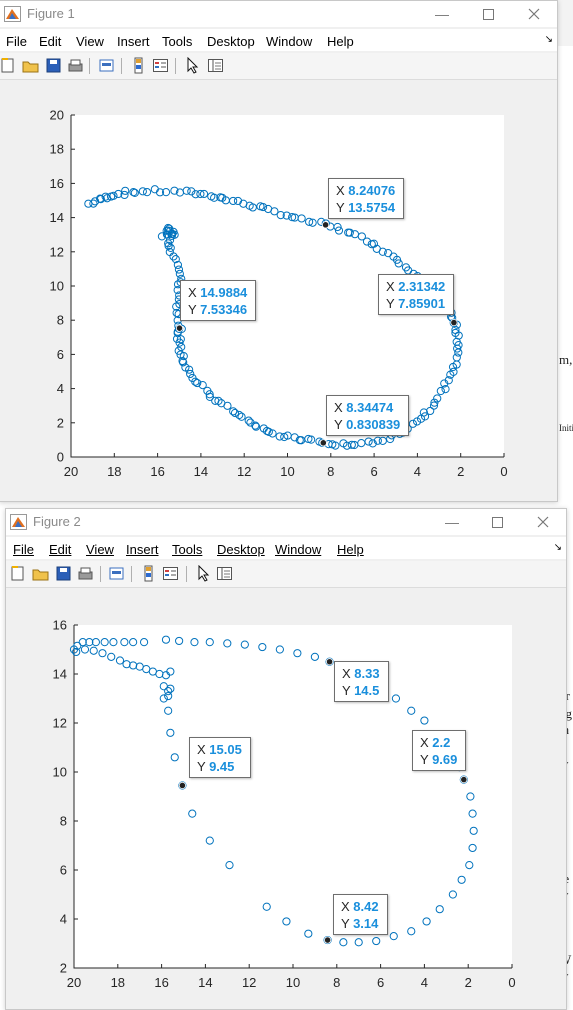 The width and height of the screenshot is (573, 1010). I want to click on datatip-y-row: Y 0.830839, so click(367, 424).